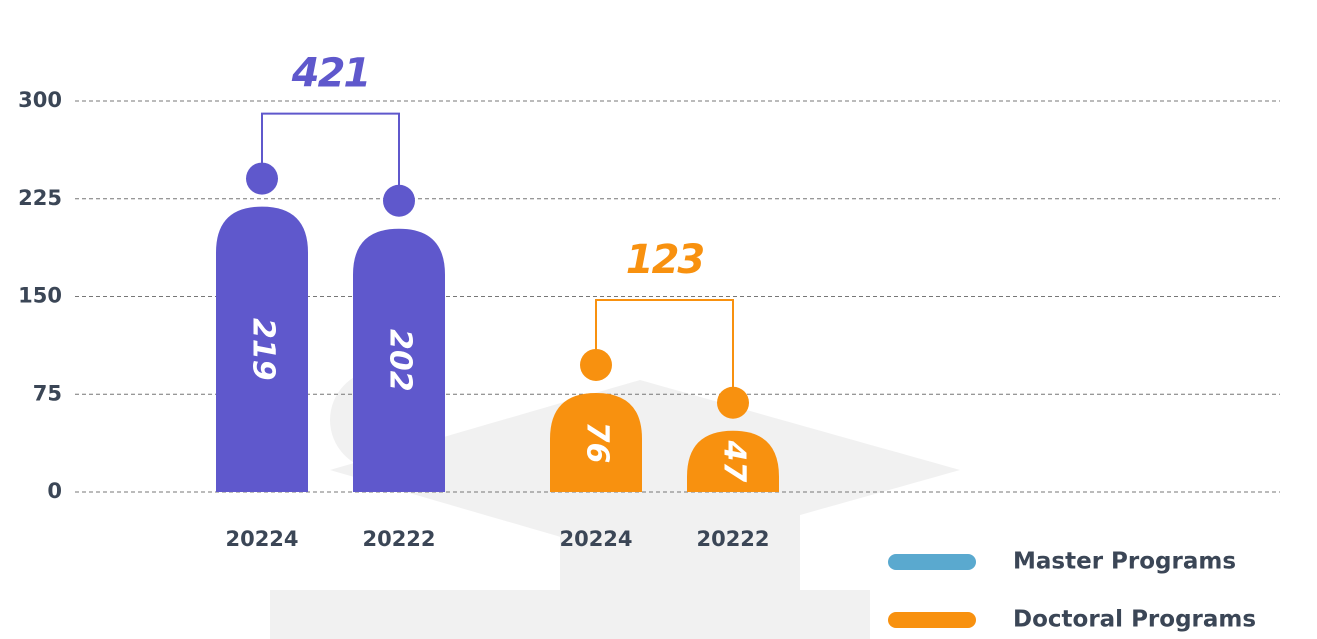  I want to click on legend-label: Doctoral Programs, so click(1134, 620).